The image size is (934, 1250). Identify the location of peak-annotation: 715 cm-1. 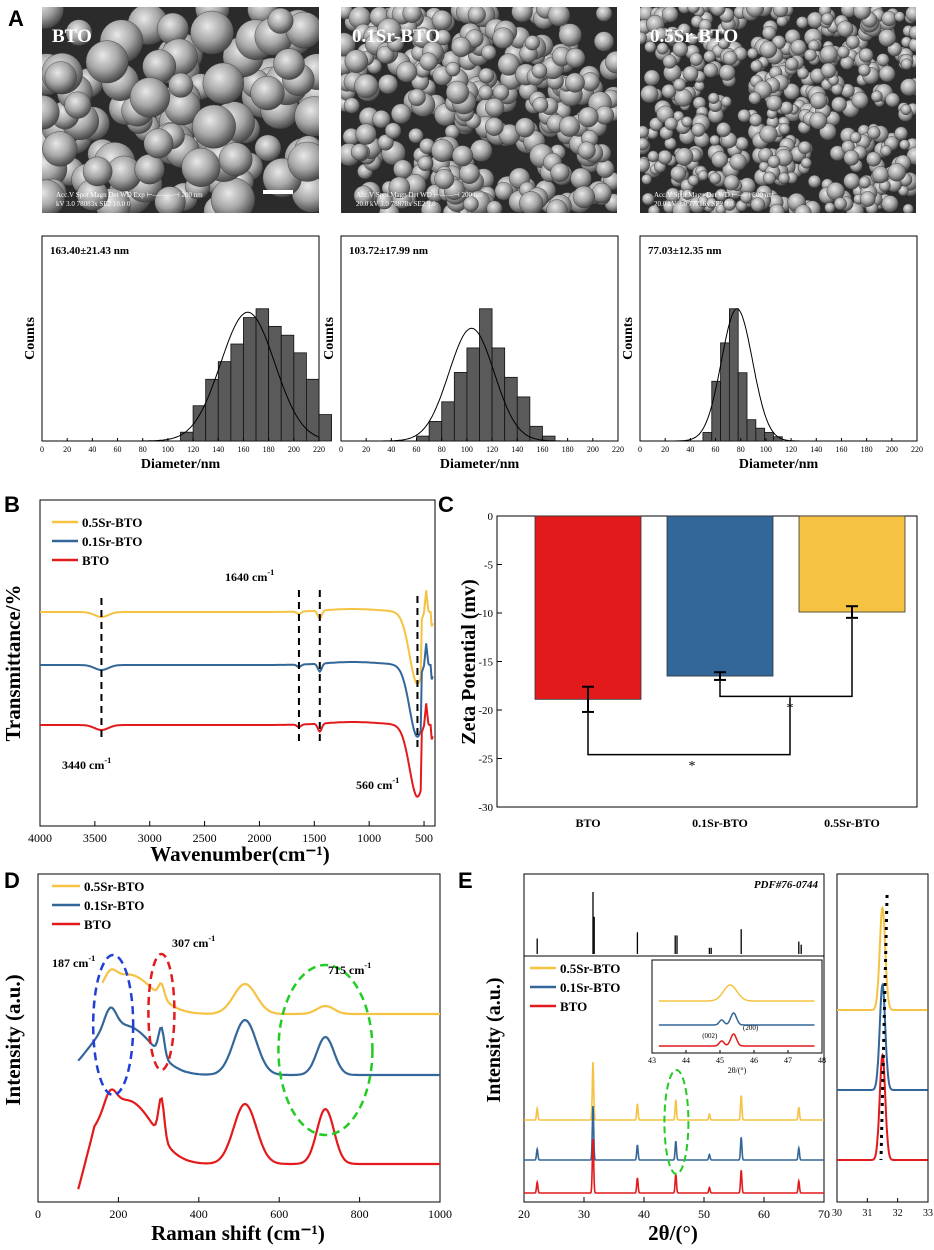
(349, 969).